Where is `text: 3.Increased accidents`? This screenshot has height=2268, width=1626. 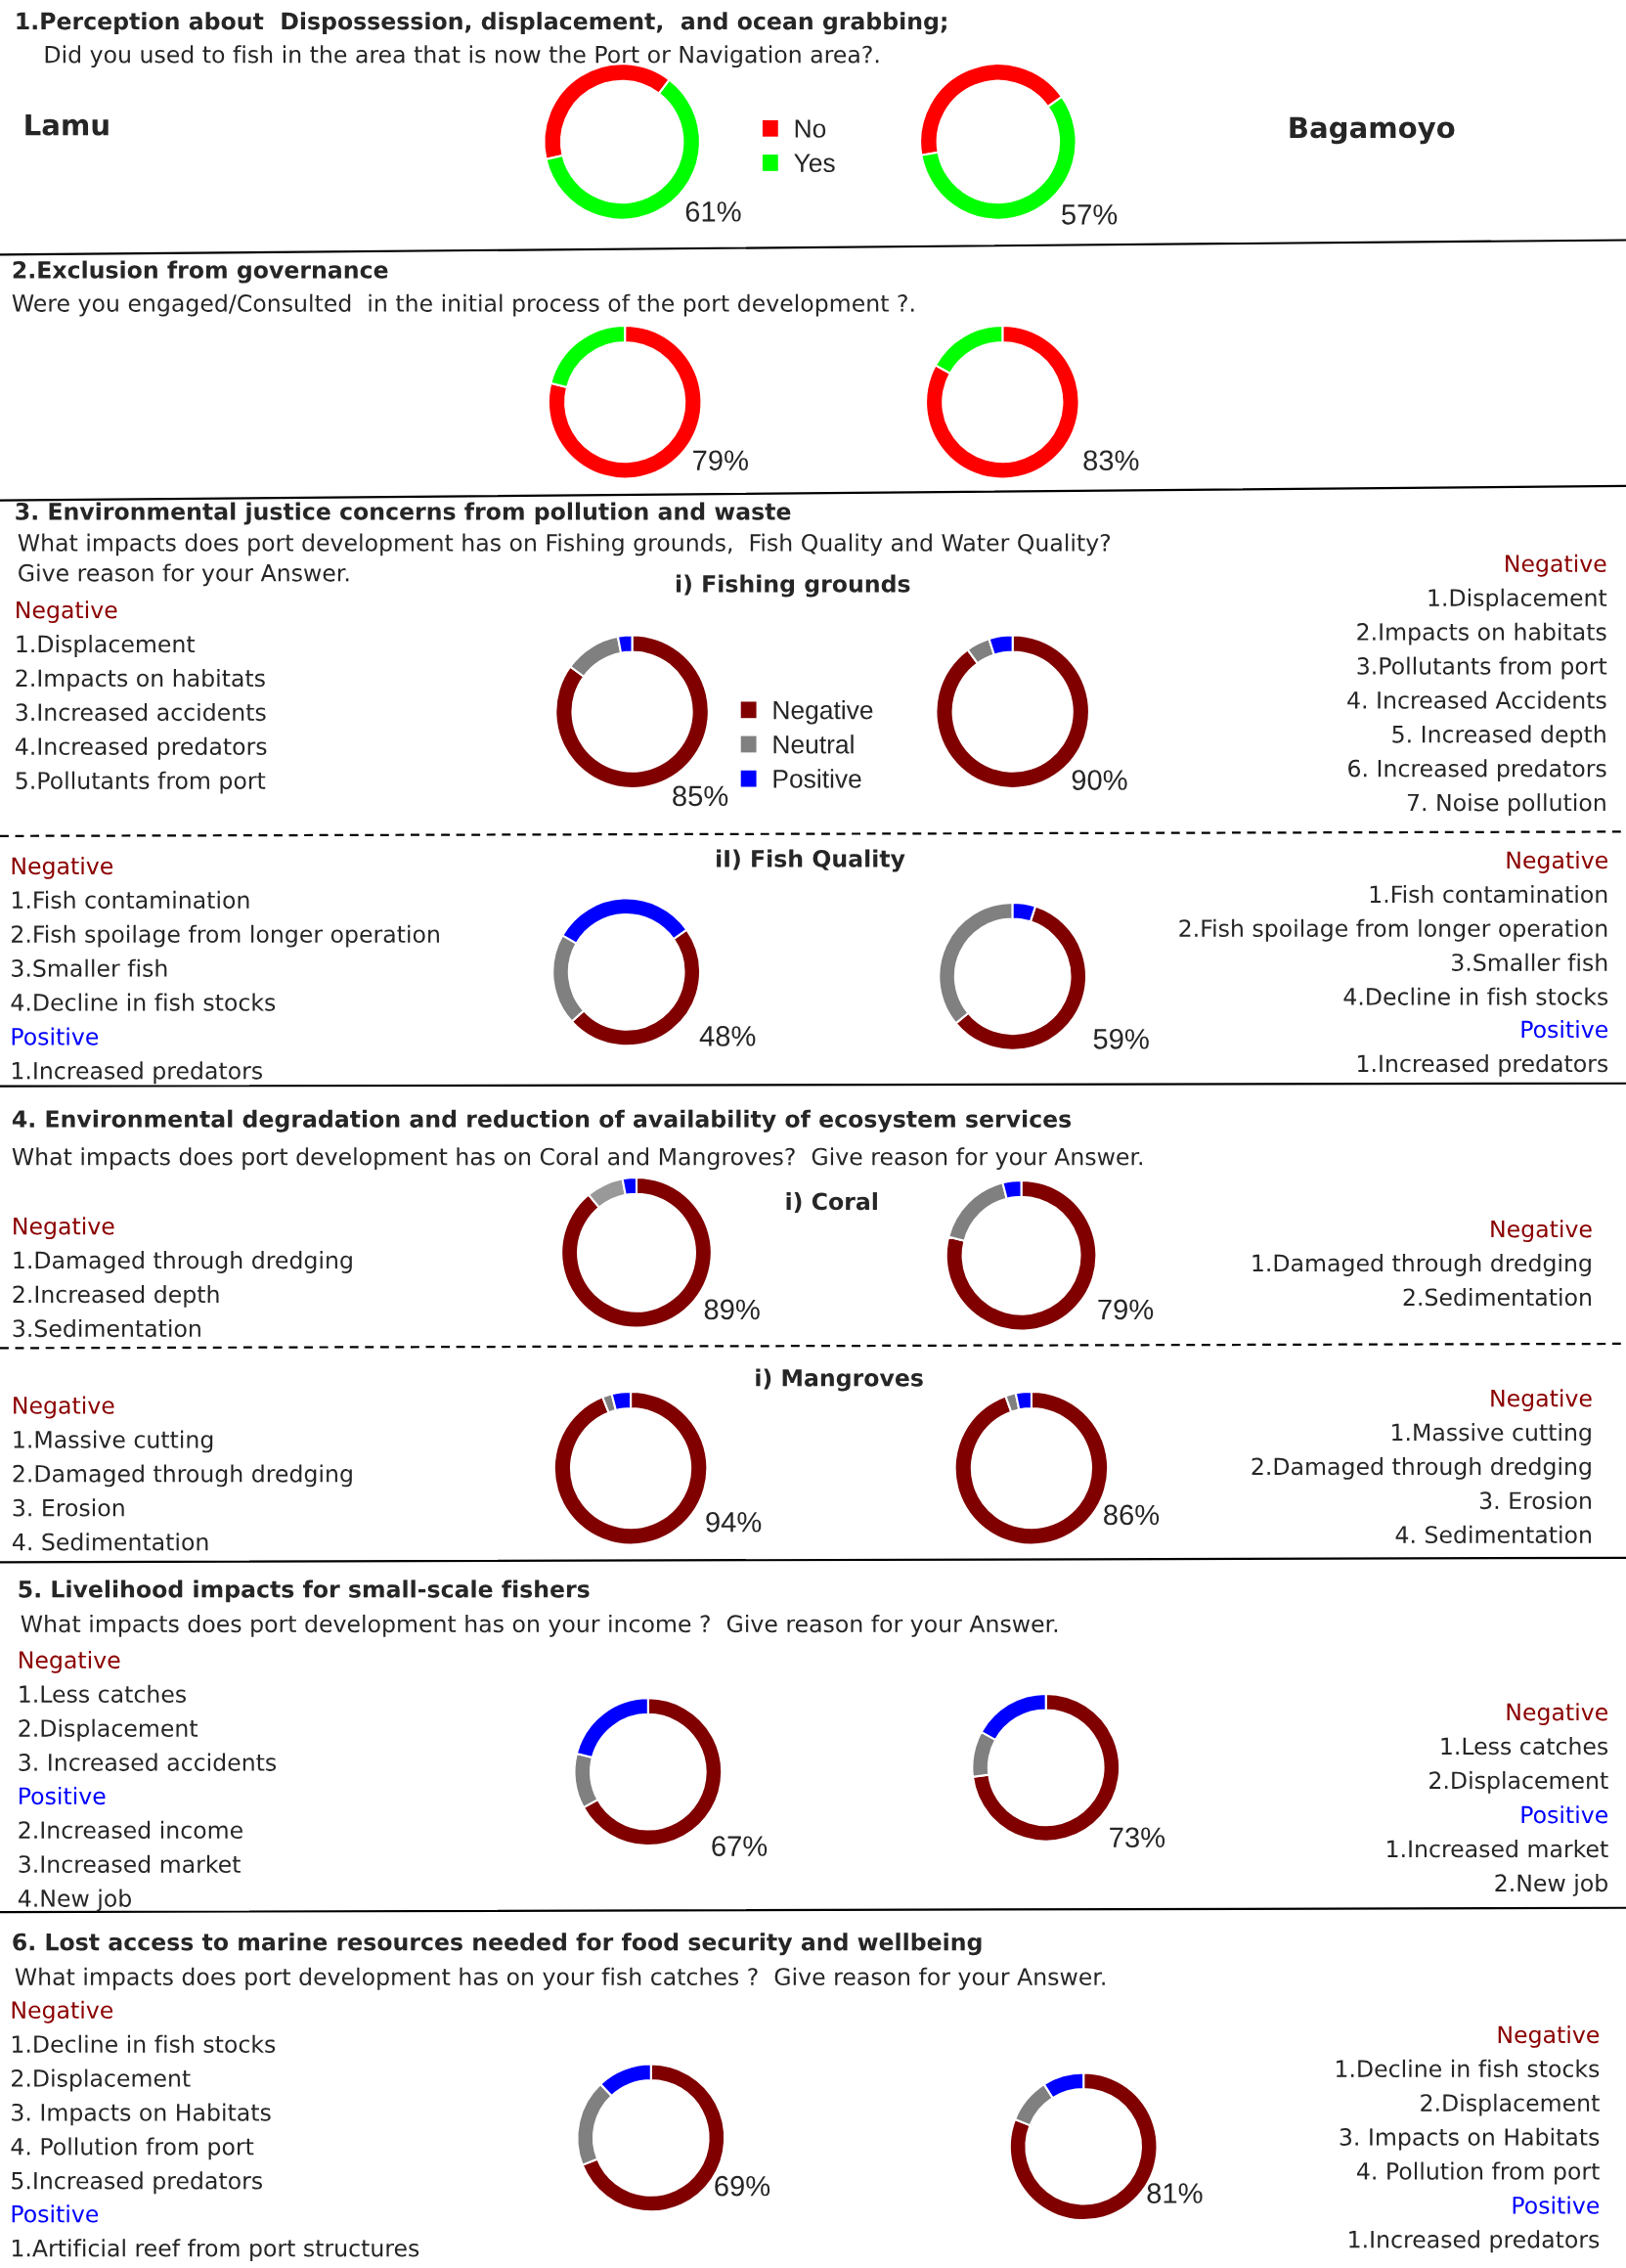
text: 3.Increased accidents is located at coordinates (141, 712).